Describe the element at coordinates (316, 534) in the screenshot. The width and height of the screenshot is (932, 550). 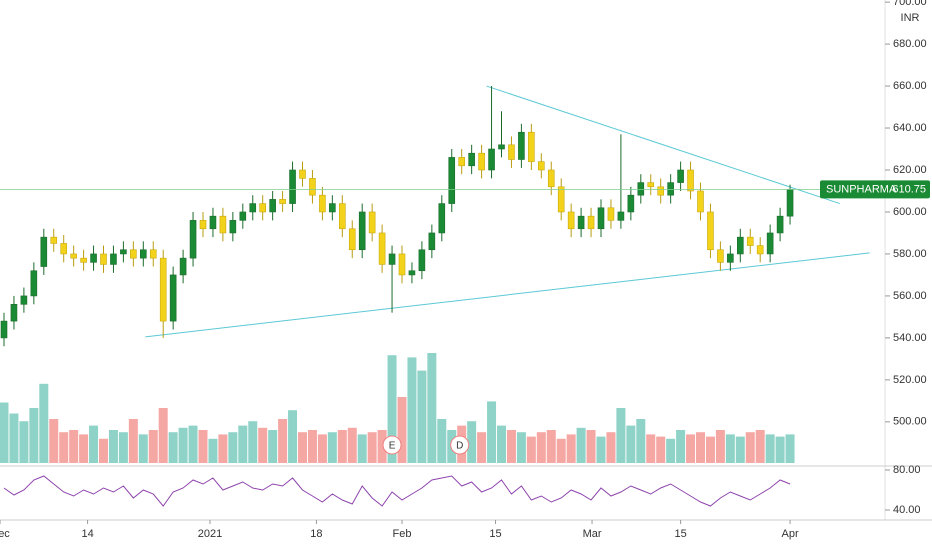
I see `x-tick-label: 18` at that location.